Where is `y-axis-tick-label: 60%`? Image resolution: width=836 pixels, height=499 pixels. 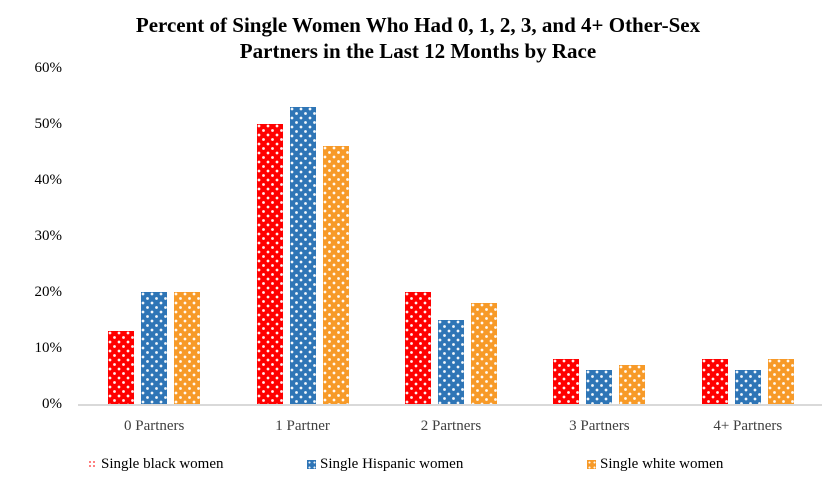 y-axis-tick-label: 60% is located at coordinates (48, 68).